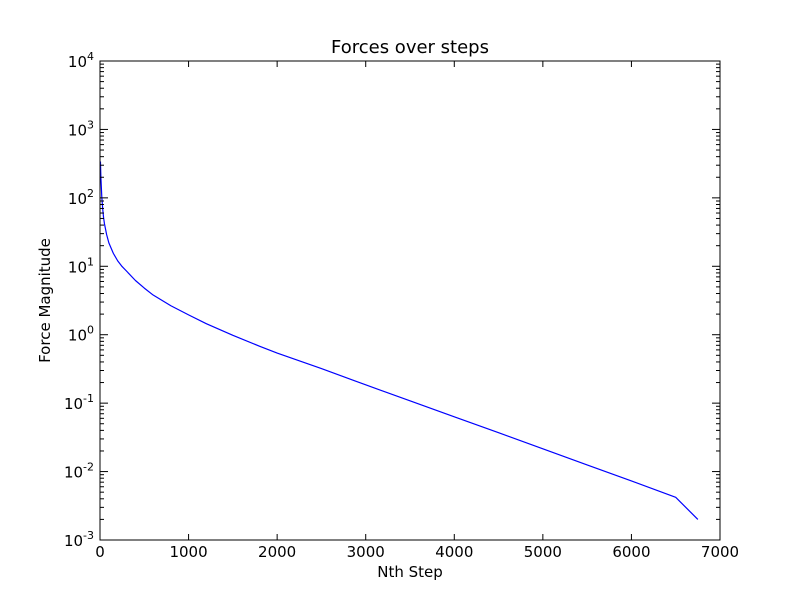 This screenshot has width=800, height=600. Describe the element at coordinates (410, 572) in the screenshot. I see `x-axis-label: Nth Step` at that location.